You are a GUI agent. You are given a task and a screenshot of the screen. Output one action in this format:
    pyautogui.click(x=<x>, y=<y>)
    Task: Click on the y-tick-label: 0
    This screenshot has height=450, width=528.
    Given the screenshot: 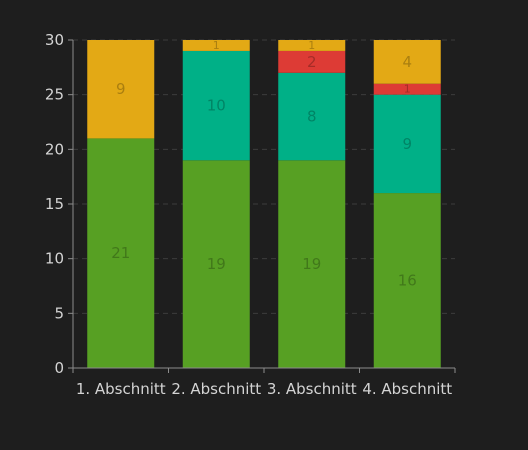 What is the action you would take?
    pyautogui.click(x=59, y=368)
    